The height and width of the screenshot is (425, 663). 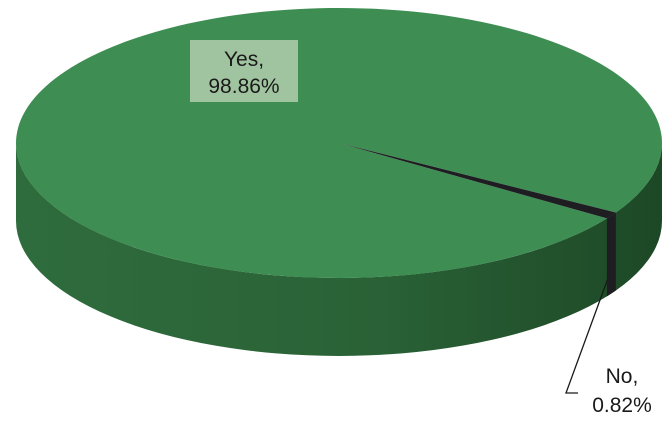 What do you see at coordinates (477, 181) in the screenshot?
I see `slice-no` at bounding box center [477, 181].